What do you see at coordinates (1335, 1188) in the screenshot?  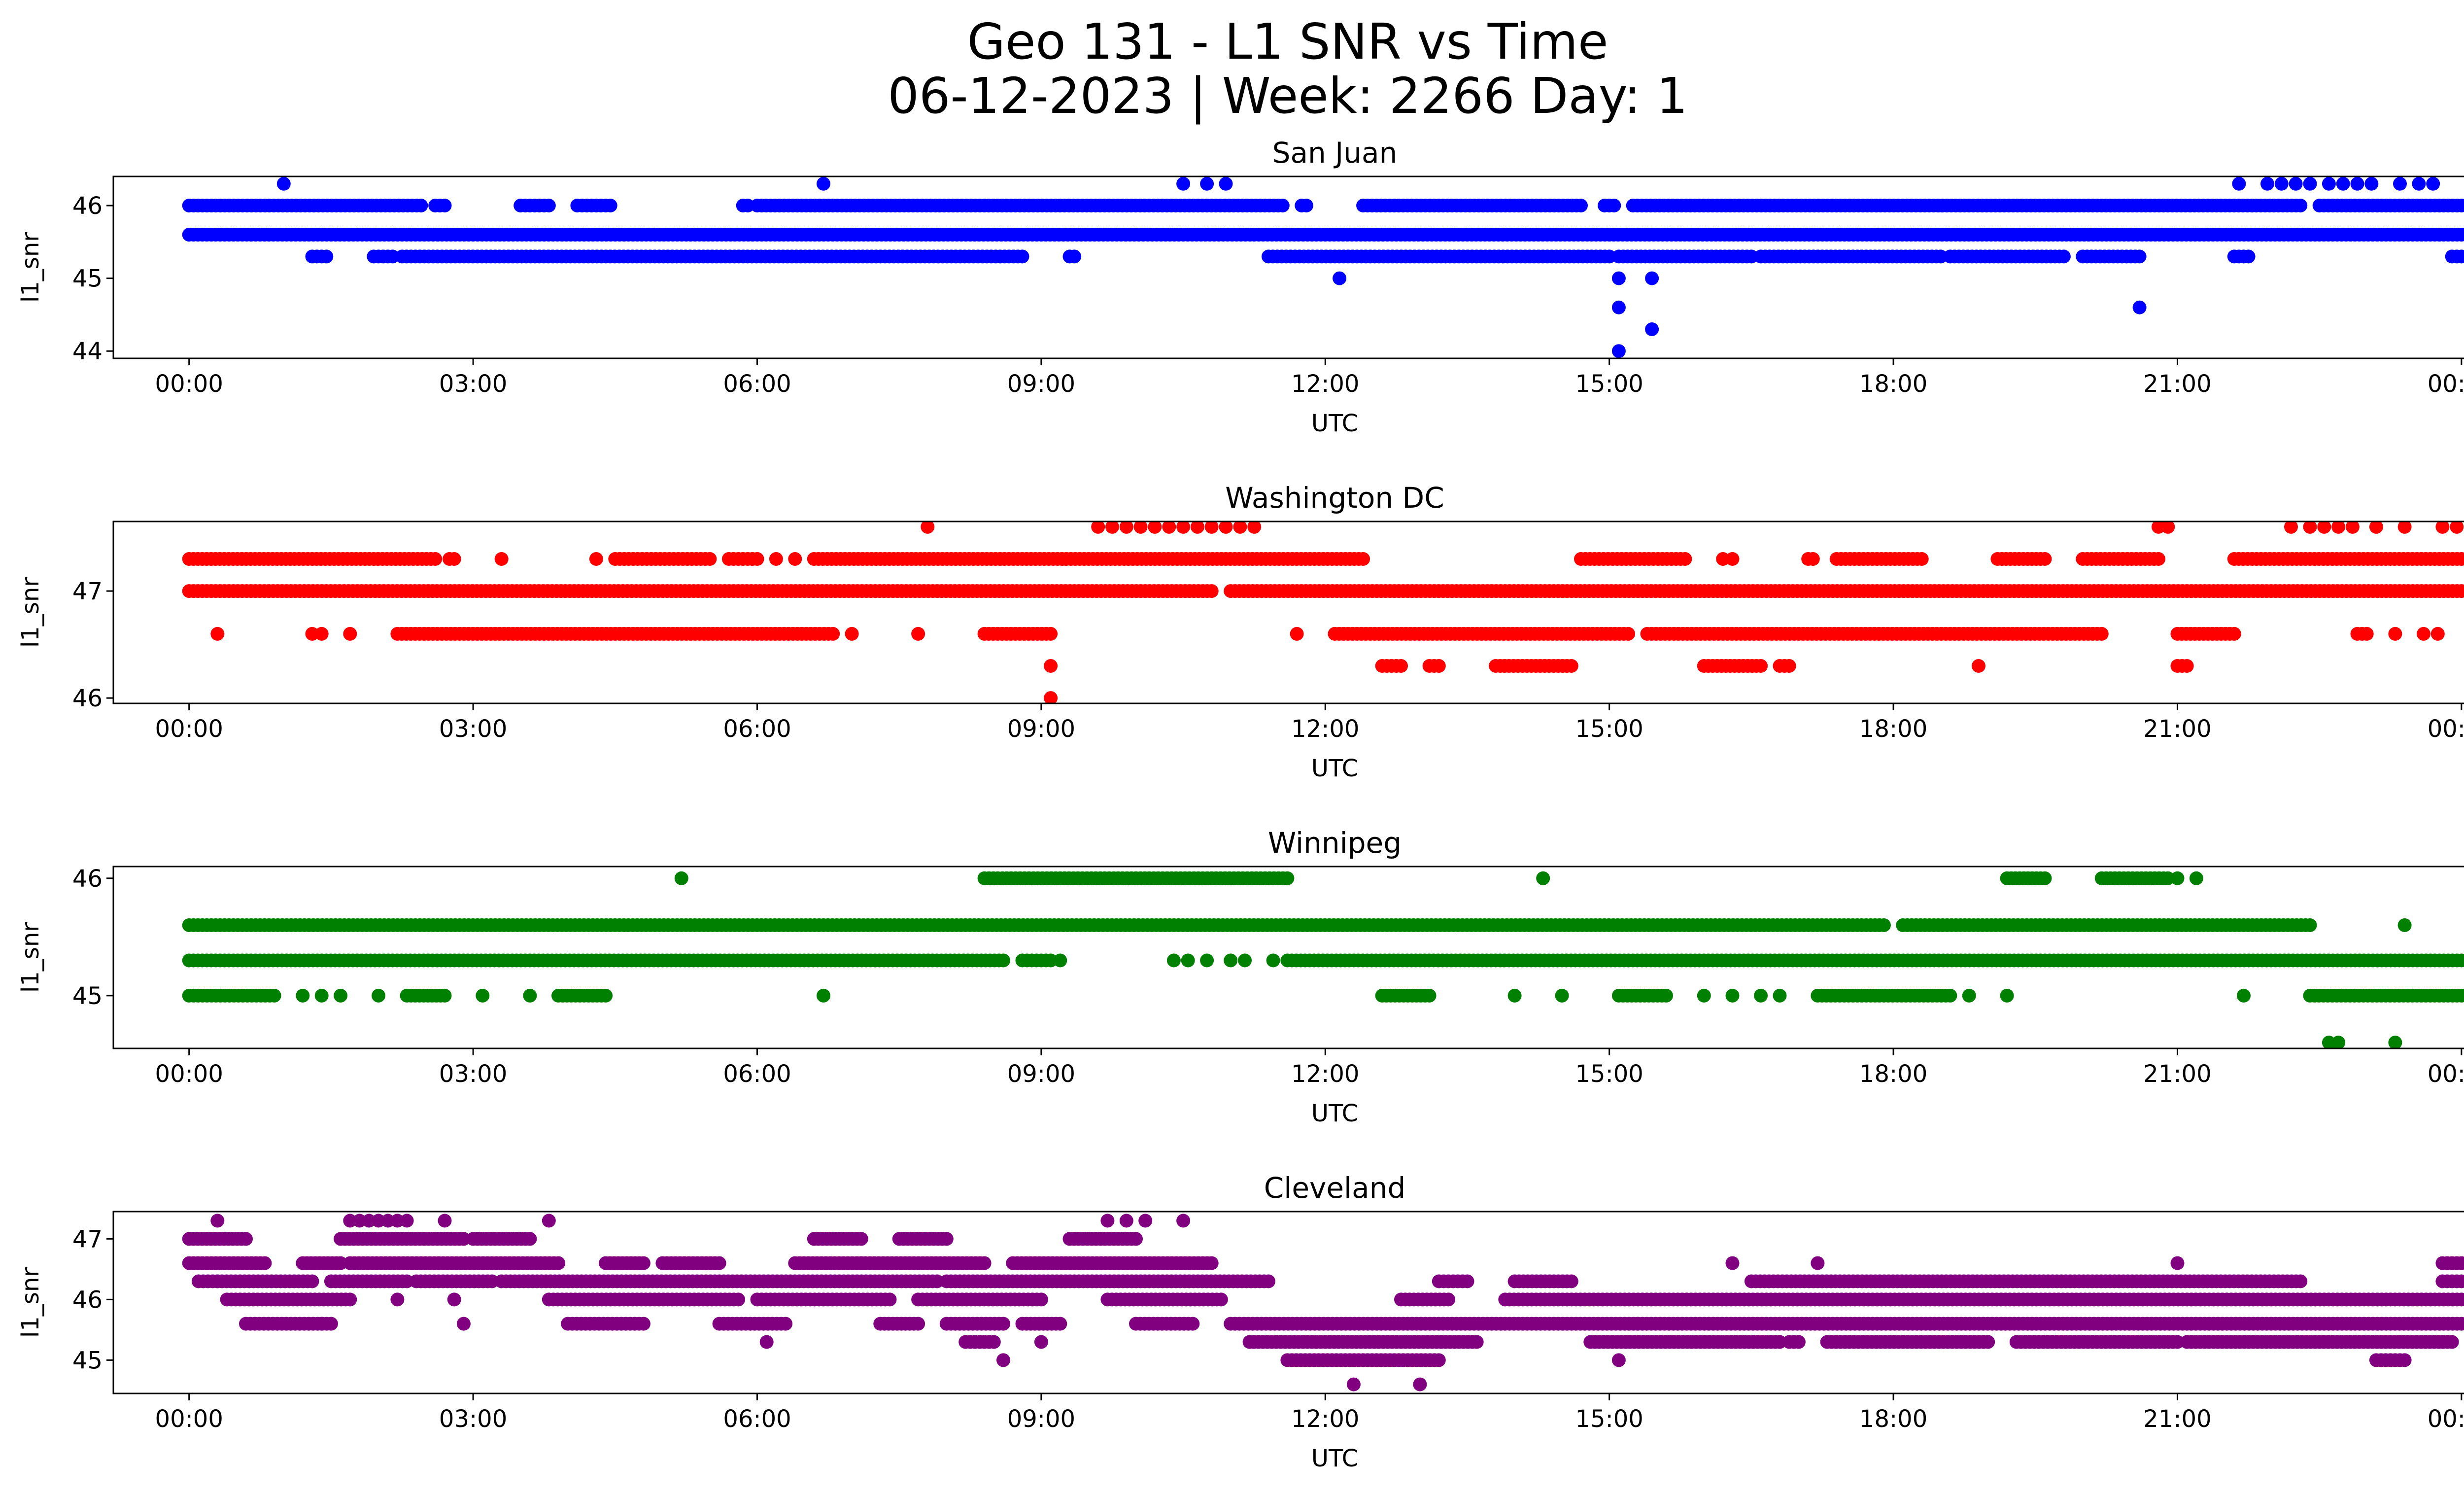 I see `subplot-title: Cleveland` at bounding box center [1335, 1188].